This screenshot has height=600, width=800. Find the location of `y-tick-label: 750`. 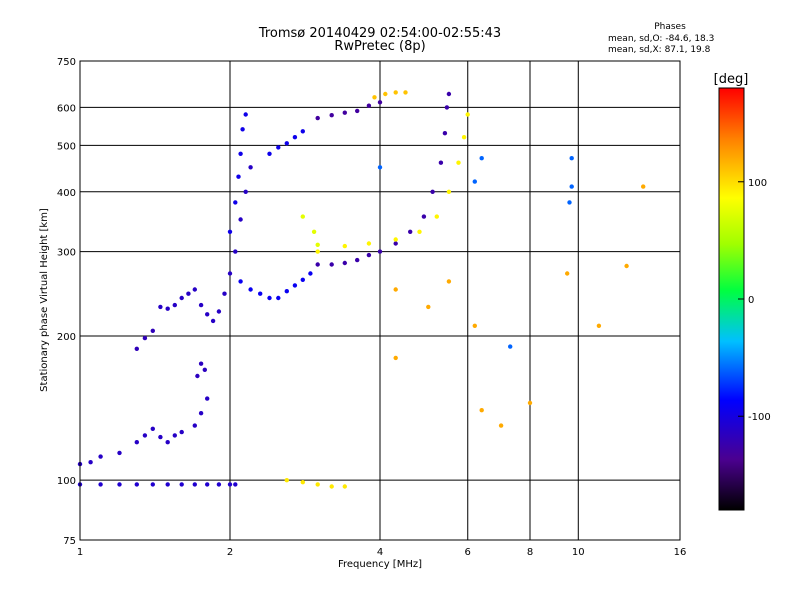

y-tick-label: 750 is located at coordinates (66, 62).